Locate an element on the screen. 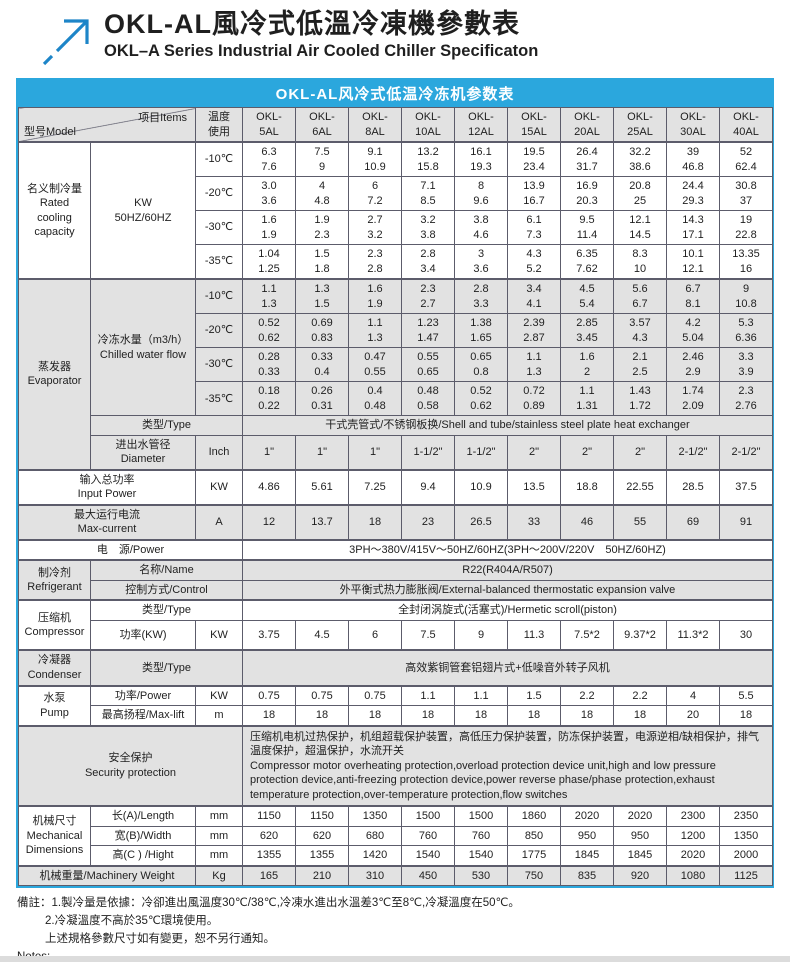 The image size is (790, 962). unit-label: Inch is located at coordinates (219, 452).